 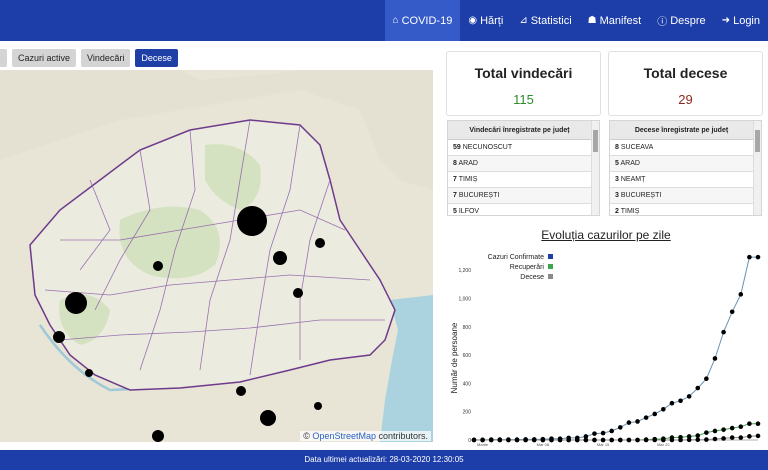 What do you see at coordinates (464, 271) in the screenshot?
I see `y-tick-label: 1,200` at bounding box center [464, 271].